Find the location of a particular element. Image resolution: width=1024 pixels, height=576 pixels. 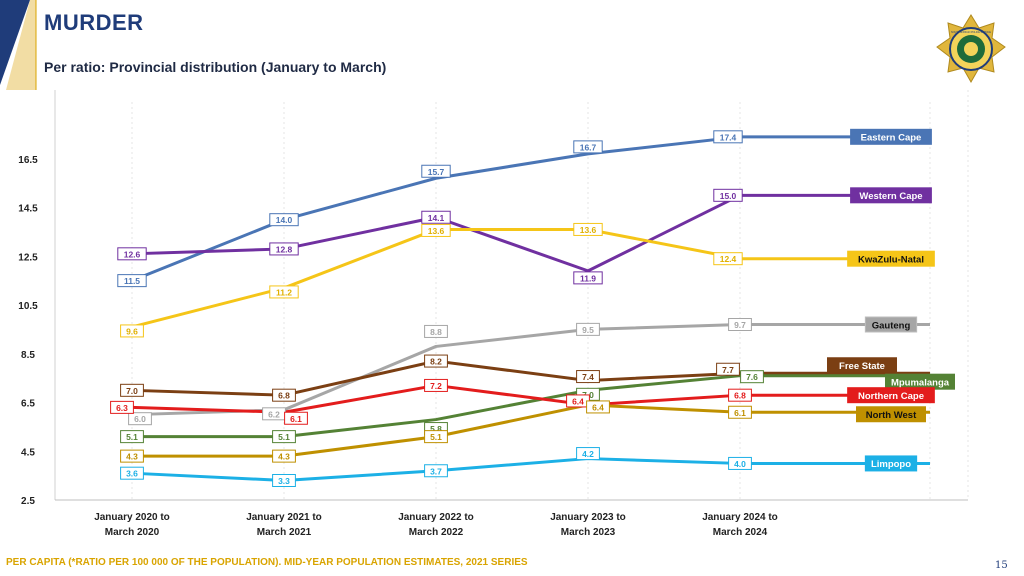

legend-label-western-cape: Western Cape is located at coordinates (890, 196).